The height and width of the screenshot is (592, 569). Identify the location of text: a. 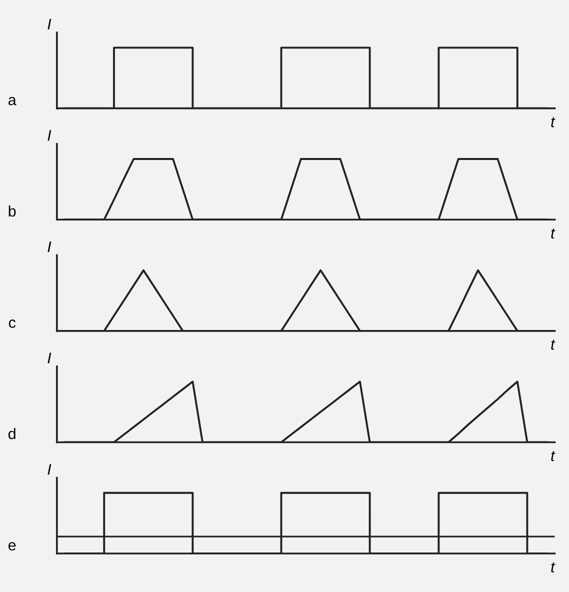
(12, 101).